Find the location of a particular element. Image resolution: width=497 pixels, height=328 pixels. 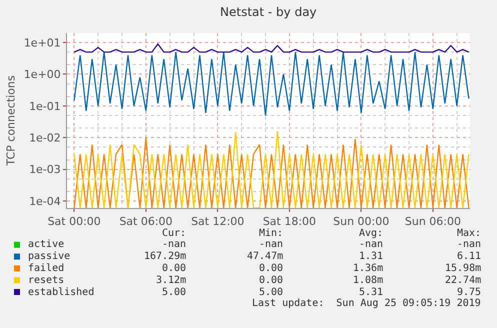

x-tick-label: Sat 00:00 is located at coordinates (74, 221).